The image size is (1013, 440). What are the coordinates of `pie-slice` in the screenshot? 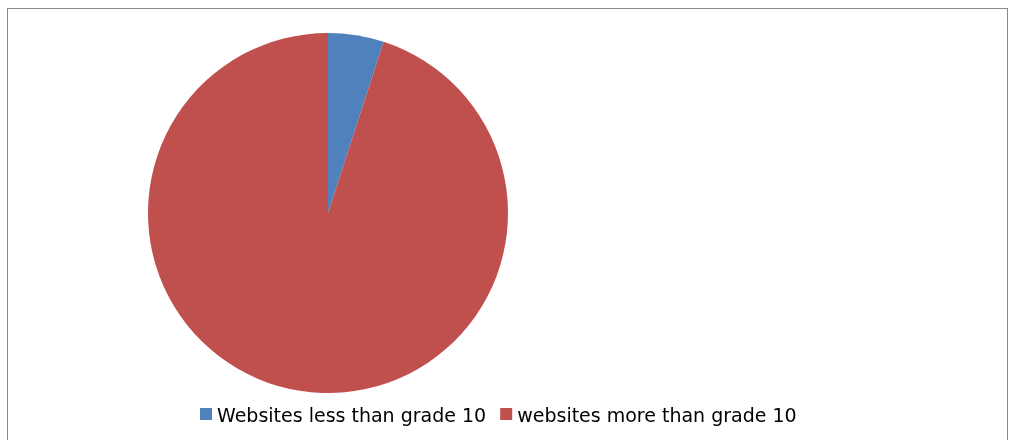 It's located at (356, 123).